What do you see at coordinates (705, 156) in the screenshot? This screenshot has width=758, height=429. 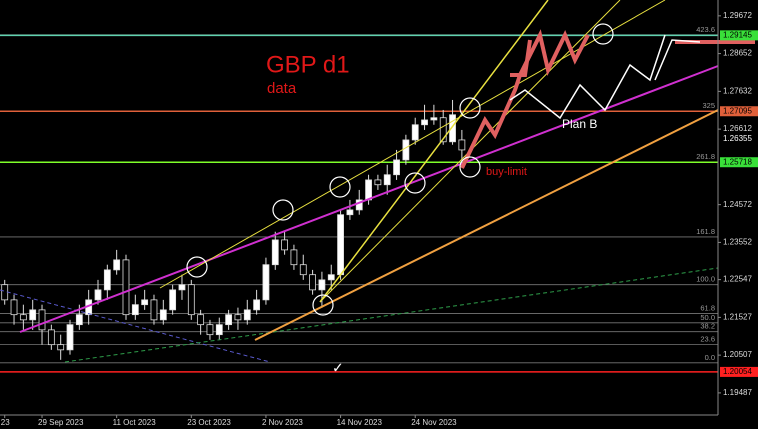 I see `fib-label: 261.8` at bounding box center [705, 156].